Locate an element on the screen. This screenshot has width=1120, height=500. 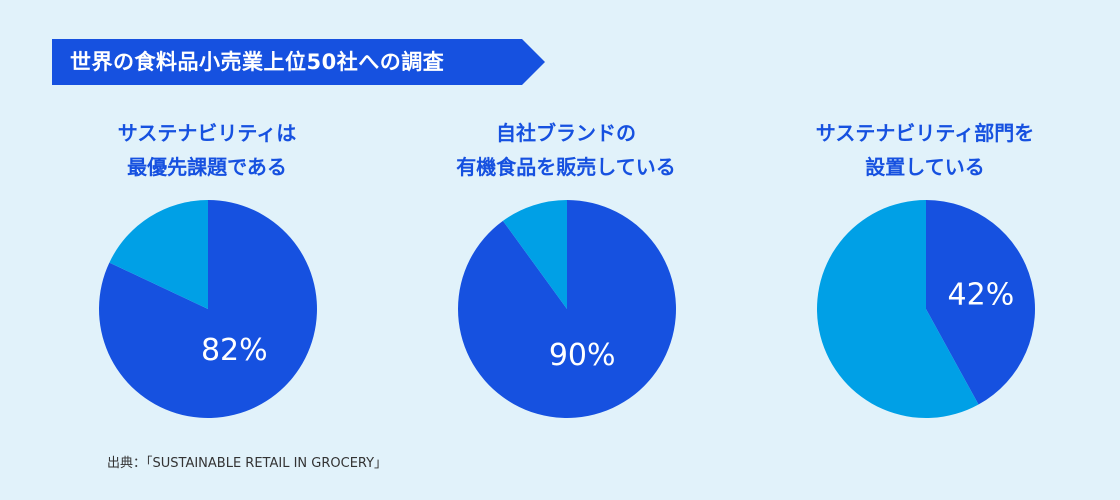
pie-title-line: 有機食品を販売している is located at coordinates (566, 167).